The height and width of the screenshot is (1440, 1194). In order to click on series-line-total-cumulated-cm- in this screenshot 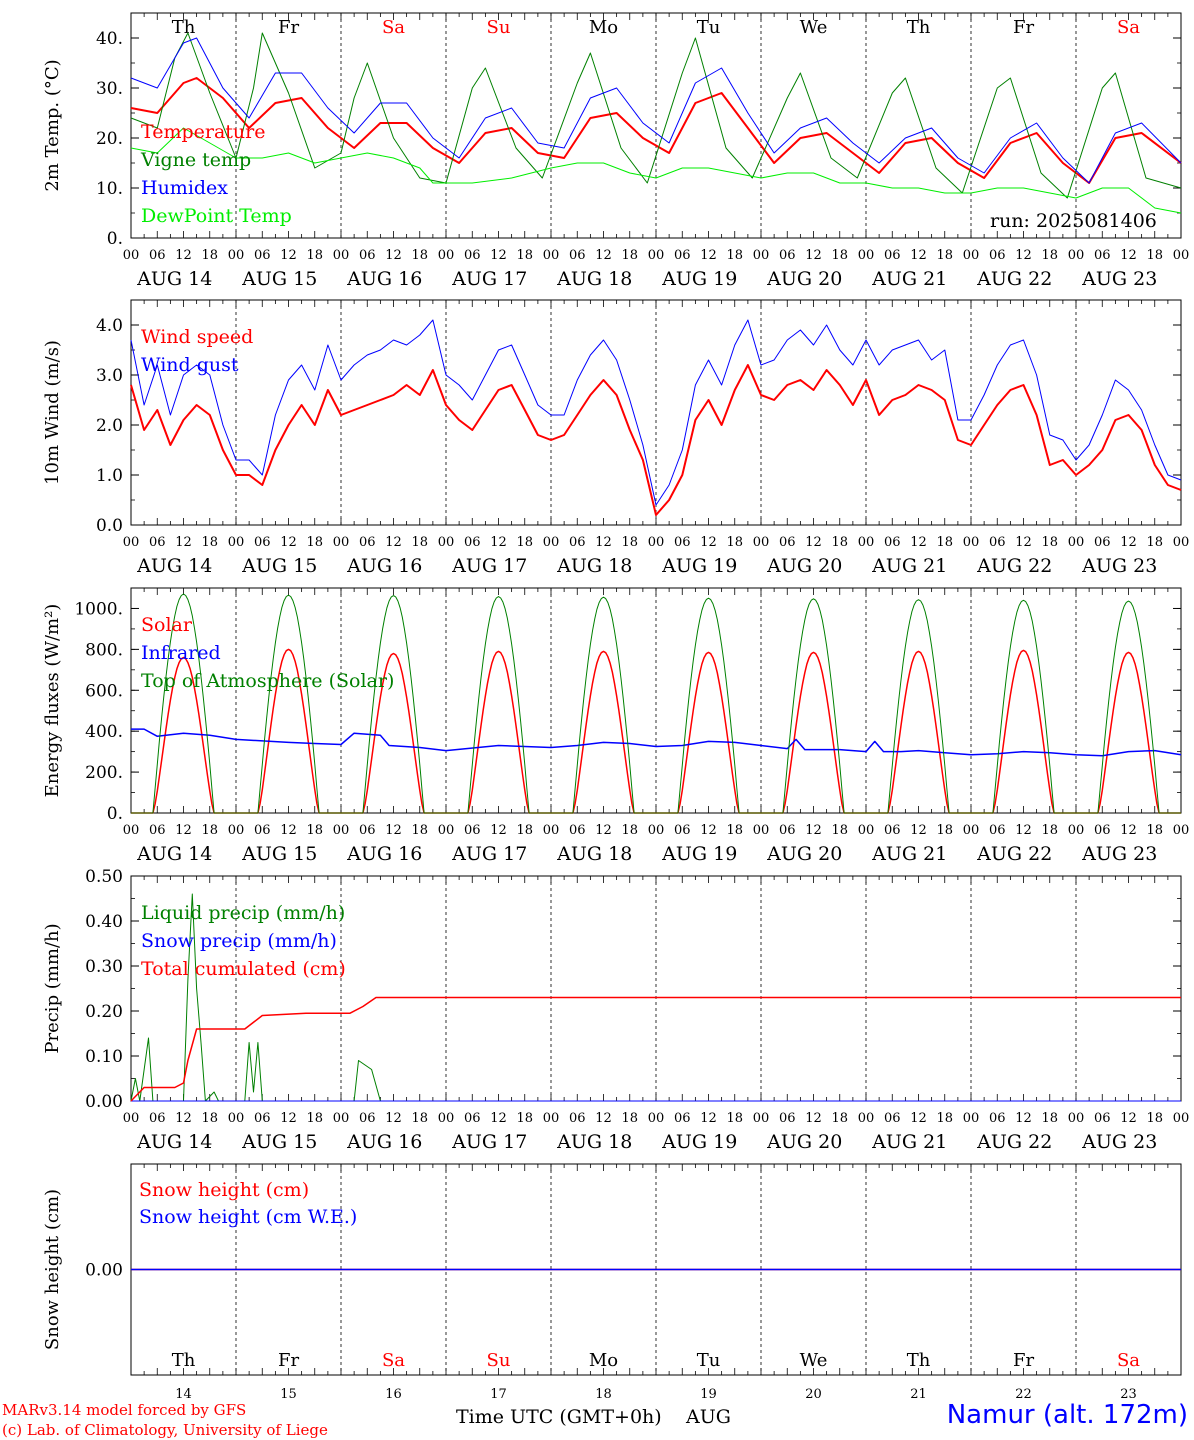, I will do `click(655, 1049)`.